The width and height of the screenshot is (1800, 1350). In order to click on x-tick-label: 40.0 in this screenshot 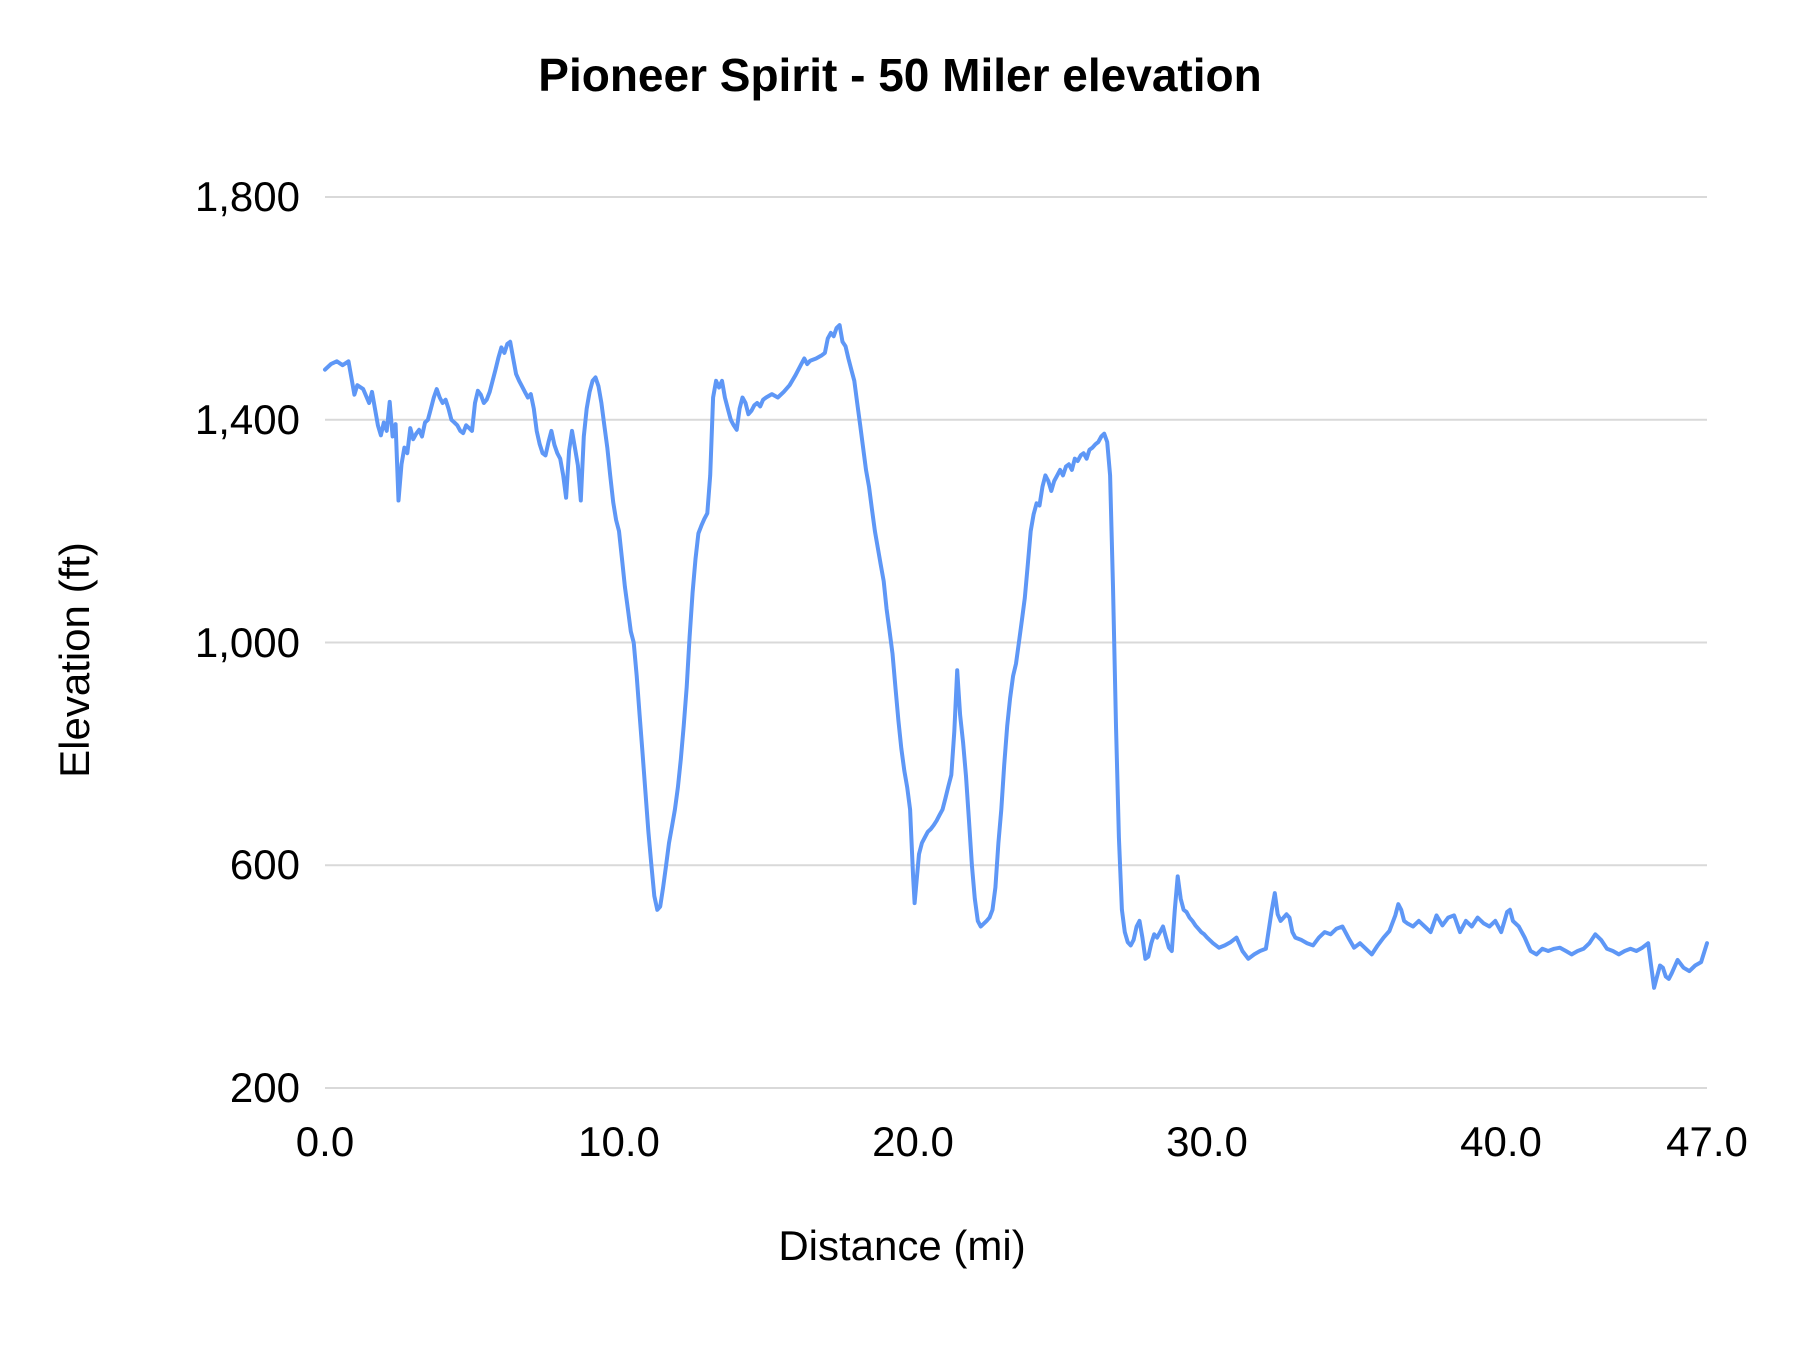, I will do `click(1501, 1141)`.